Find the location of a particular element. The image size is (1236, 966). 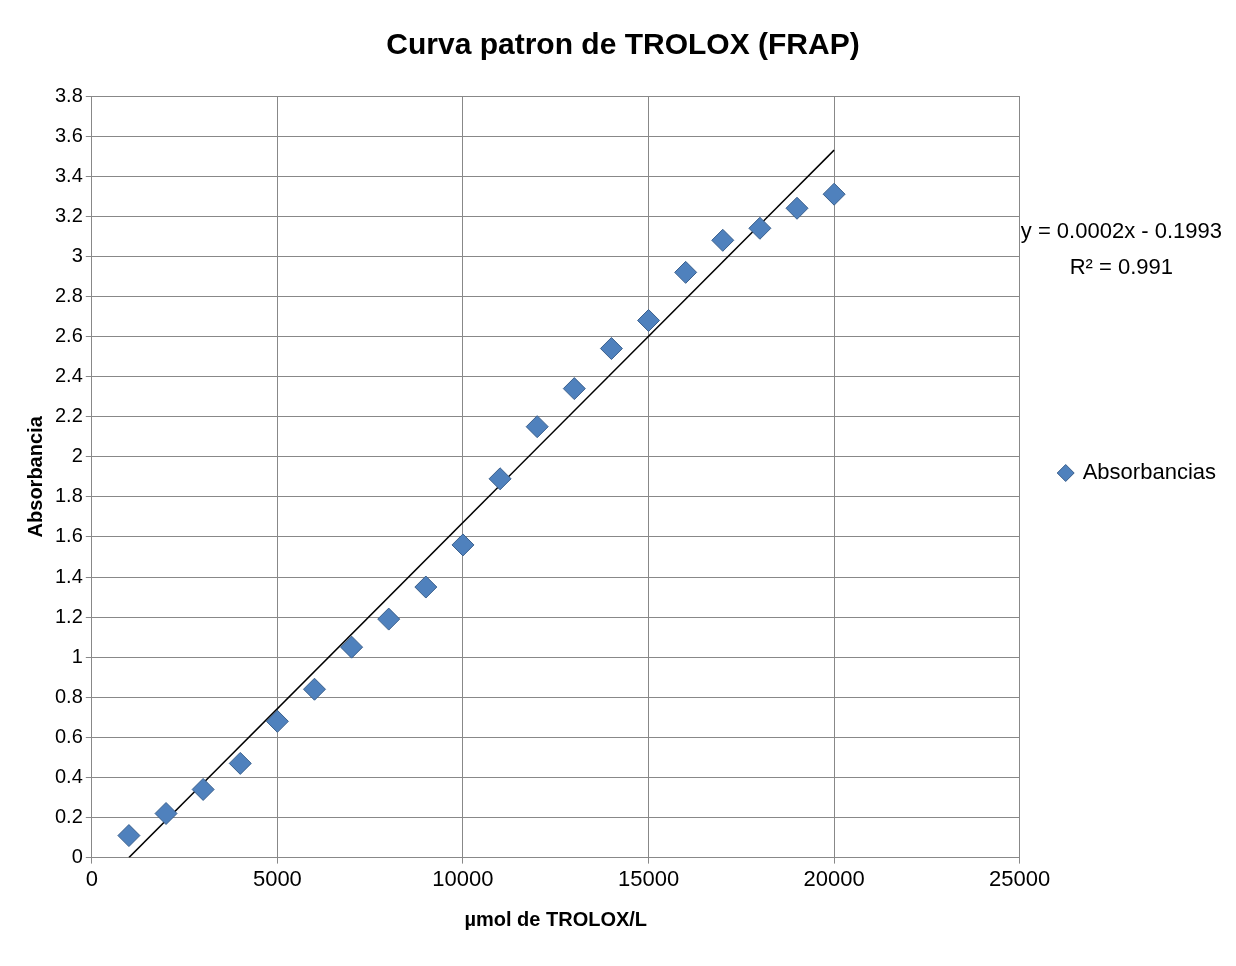

y-tick-label: 2.6 is located at coordinates (68, 335).